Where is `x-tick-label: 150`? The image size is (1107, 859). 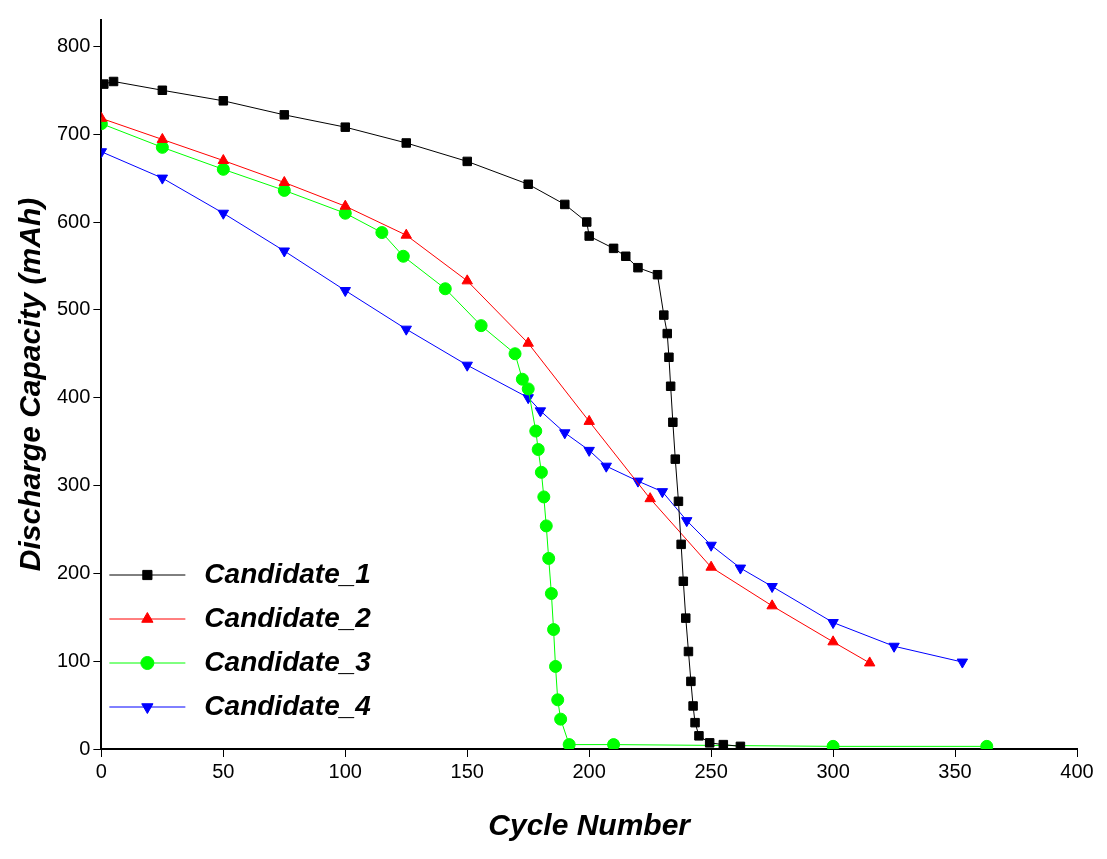 x-tick-label: 150 is located at coordinates (467, 770).